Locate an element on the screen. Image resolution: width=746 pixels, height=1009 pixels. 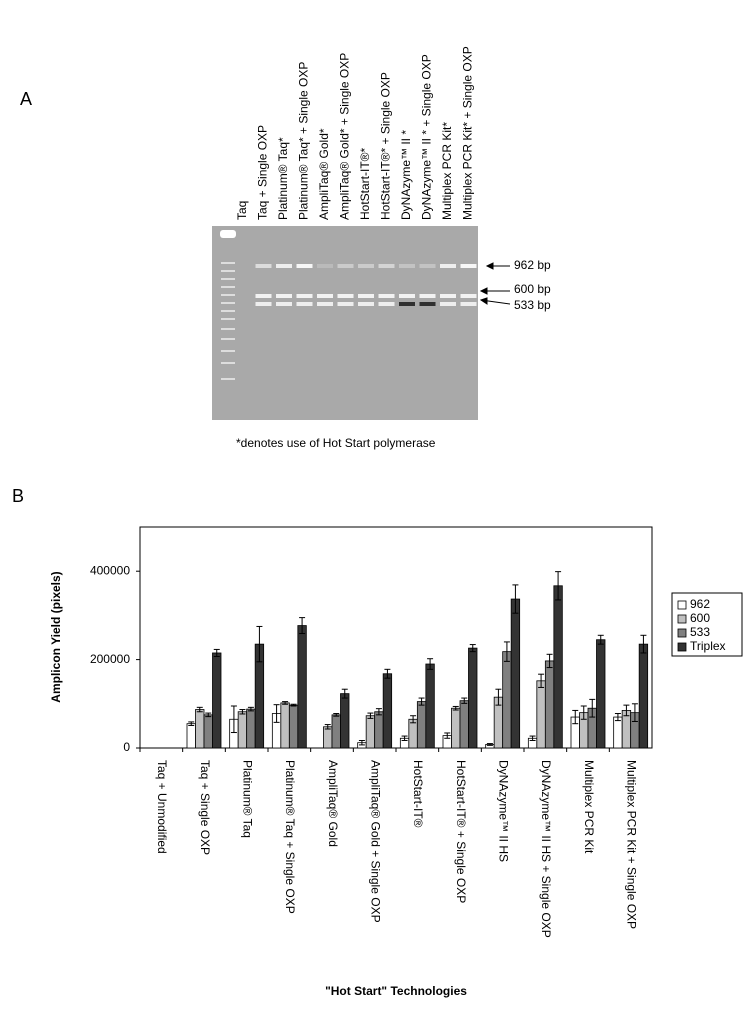
lane-label: AmpliTaq® Gold* is located at coordinates (324, 174).